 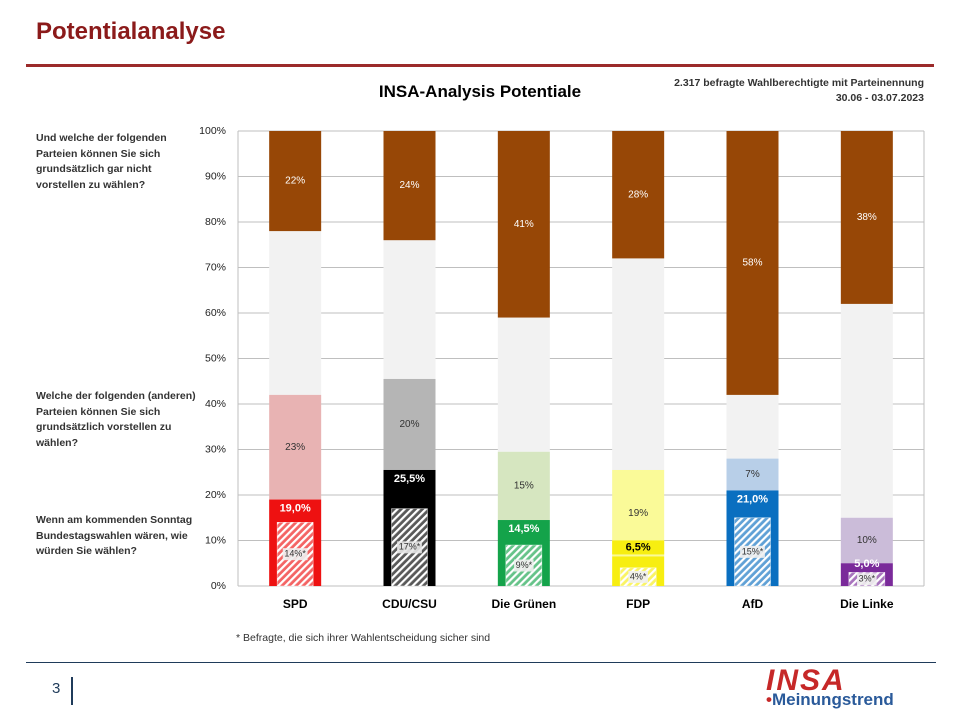 What do you see at coordinates (753, 604) in the screenshot?
I see `x-tick-label: AfD` at bounding box center [753, 604].